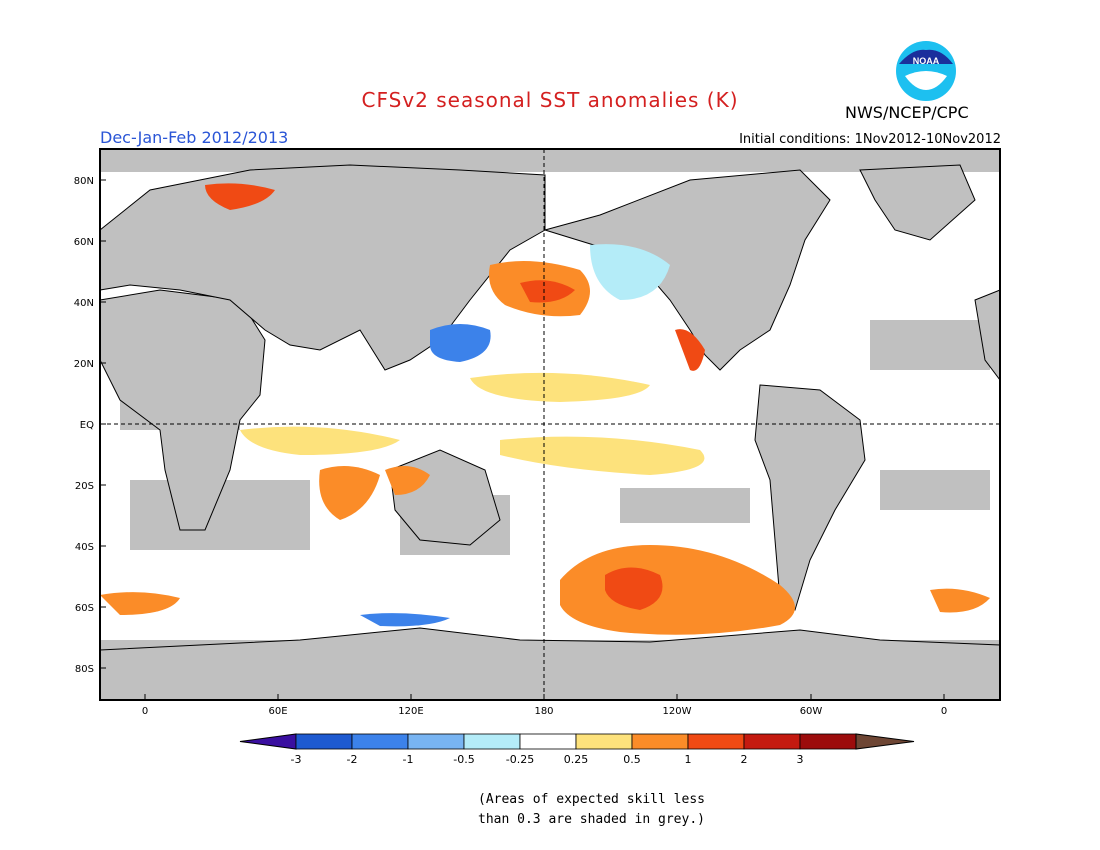 The image size is (1100, 850). What do you see at coordinates (800, 759) in the screenshot?
I see `colorbar-tick-label: 3` at bounding box center [800, 759].